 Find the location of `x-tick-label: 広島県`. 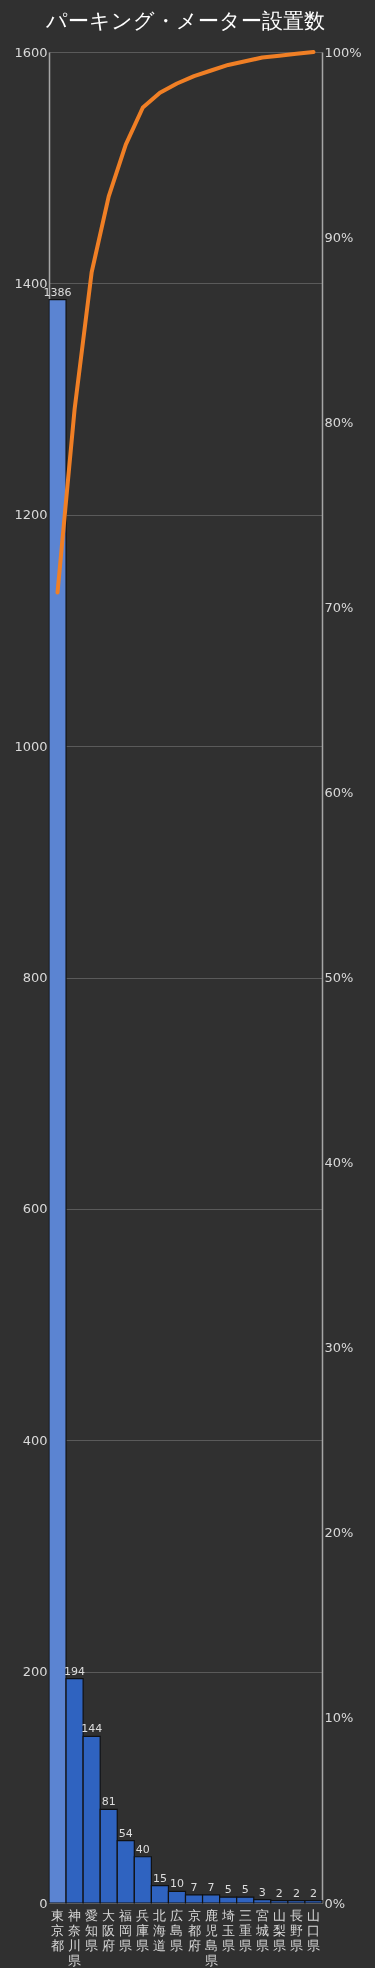

x-tick-label: 広島県 is located at coordinates (177, 1930).